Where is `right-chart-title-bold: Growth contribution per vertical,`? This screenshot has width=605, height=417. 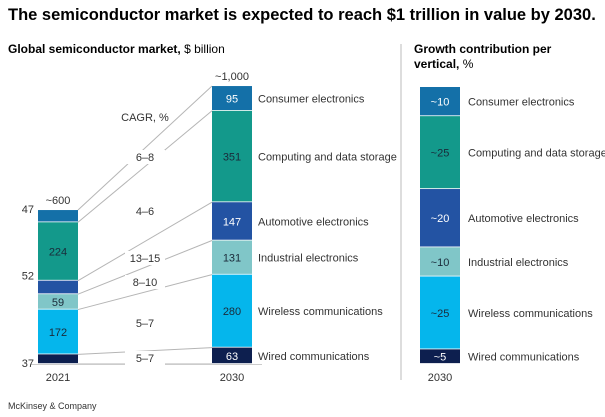
right-chart-title-bold: Growth contribution per vertical, is located at coordinates (483, 56).